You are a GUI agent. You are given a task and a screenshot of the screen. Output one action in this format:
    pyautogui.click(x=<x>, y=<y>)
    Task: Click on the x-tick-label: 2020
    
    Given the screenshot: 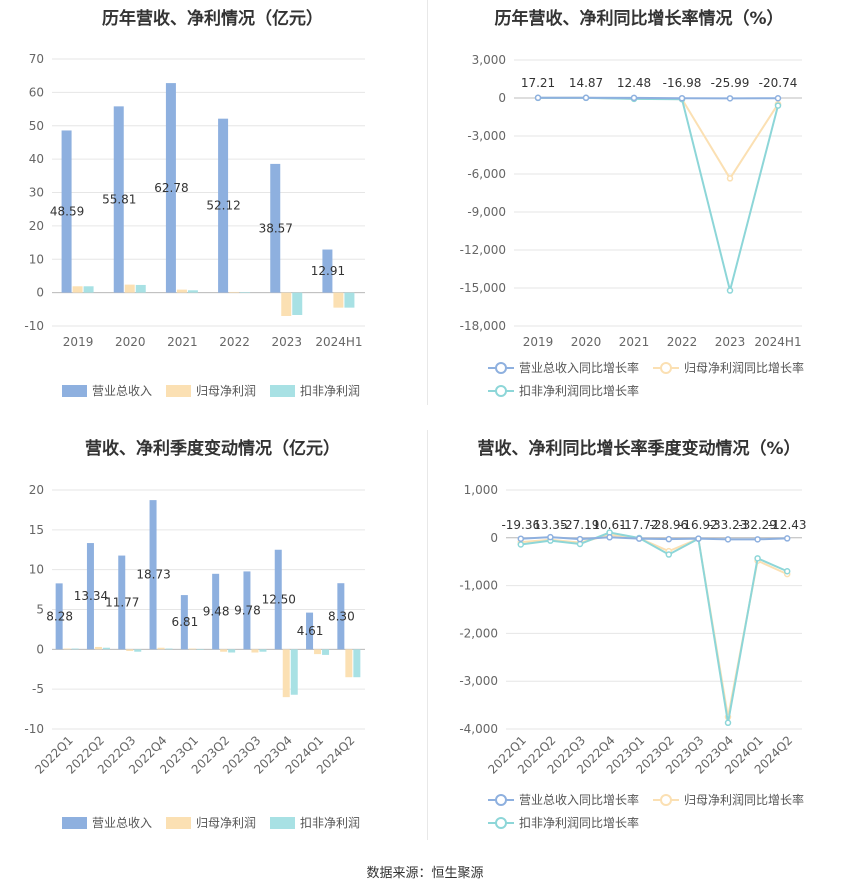 What is the action you would take?
    pyautogui.click(x=586, y=342)
    